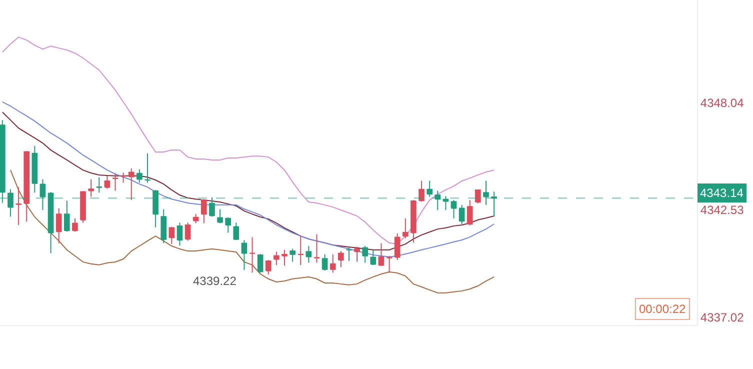 The height and width of the screenshot is (369, 753). Describe the element at coordinates (722, 103) in the screenshot. I see `y-tick-label: 4348.04` at that location.